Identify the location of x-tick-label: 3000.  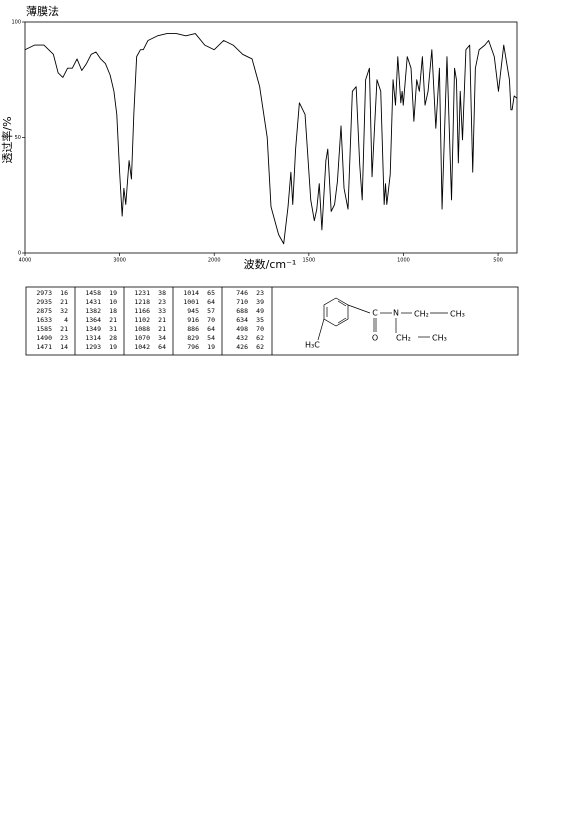
(119, 261).